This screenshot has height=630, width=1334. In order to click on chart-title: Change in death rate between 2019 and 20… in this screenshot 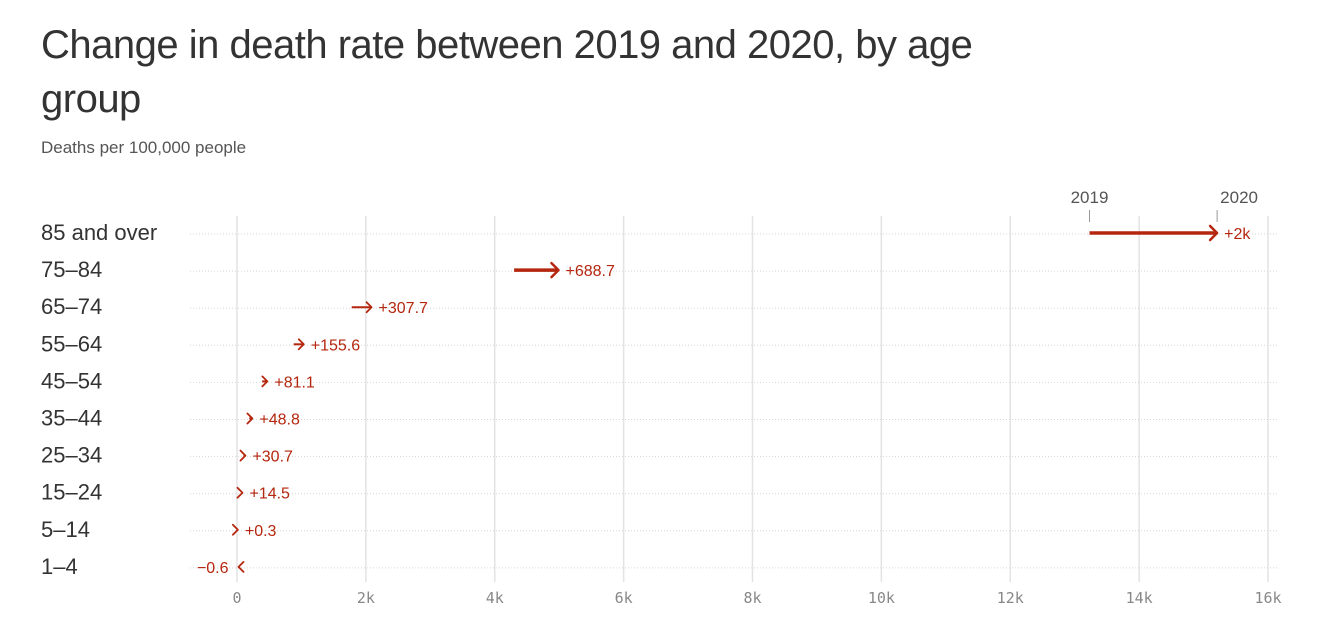, I will do `click(507, 72)`.